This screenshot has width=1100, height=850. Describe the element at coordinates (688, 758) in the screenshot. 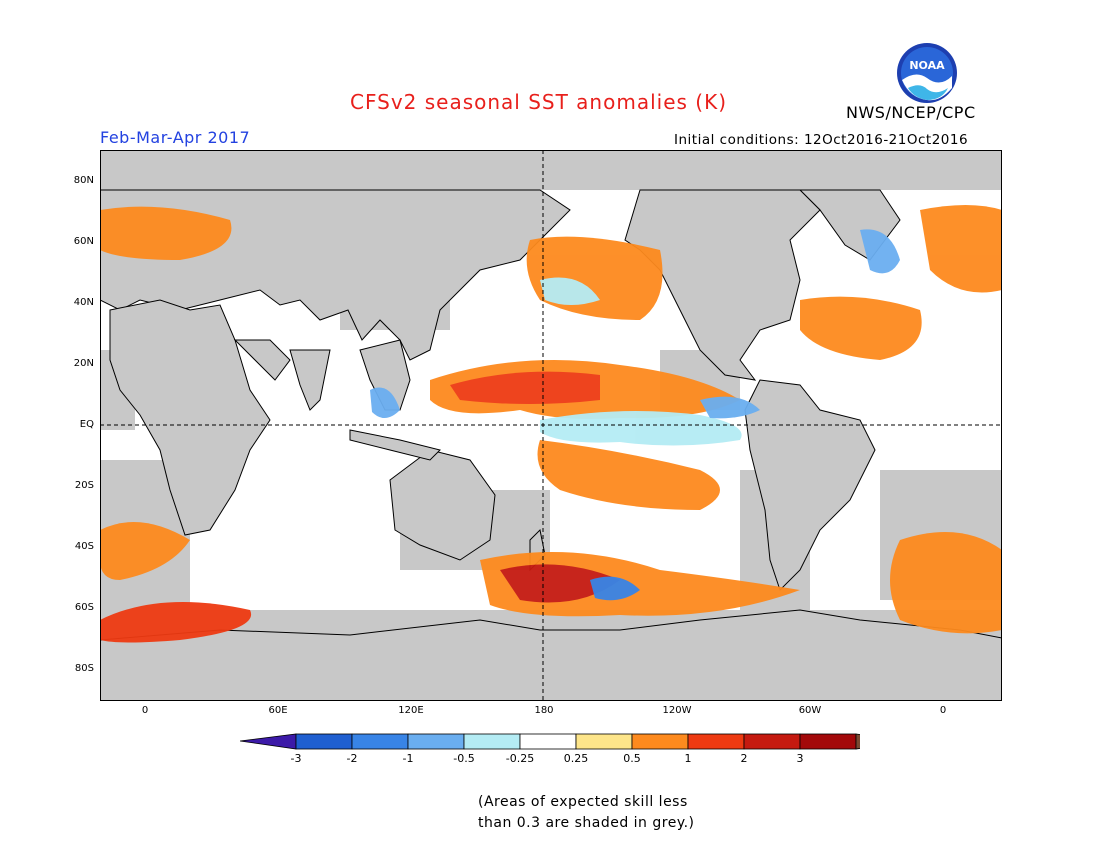

I see `colorbar-tick-label: 1` at that location.